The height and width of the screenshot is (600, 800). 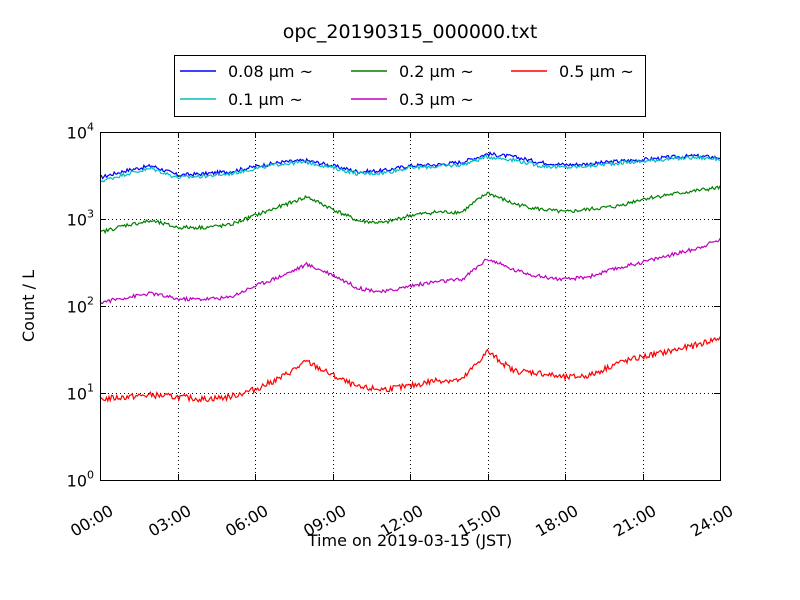 What do you see at coordinates (436, 99) in the screenshot?
I see `legend-label: 0.3 μm ~` at bounding box center [436, 99].